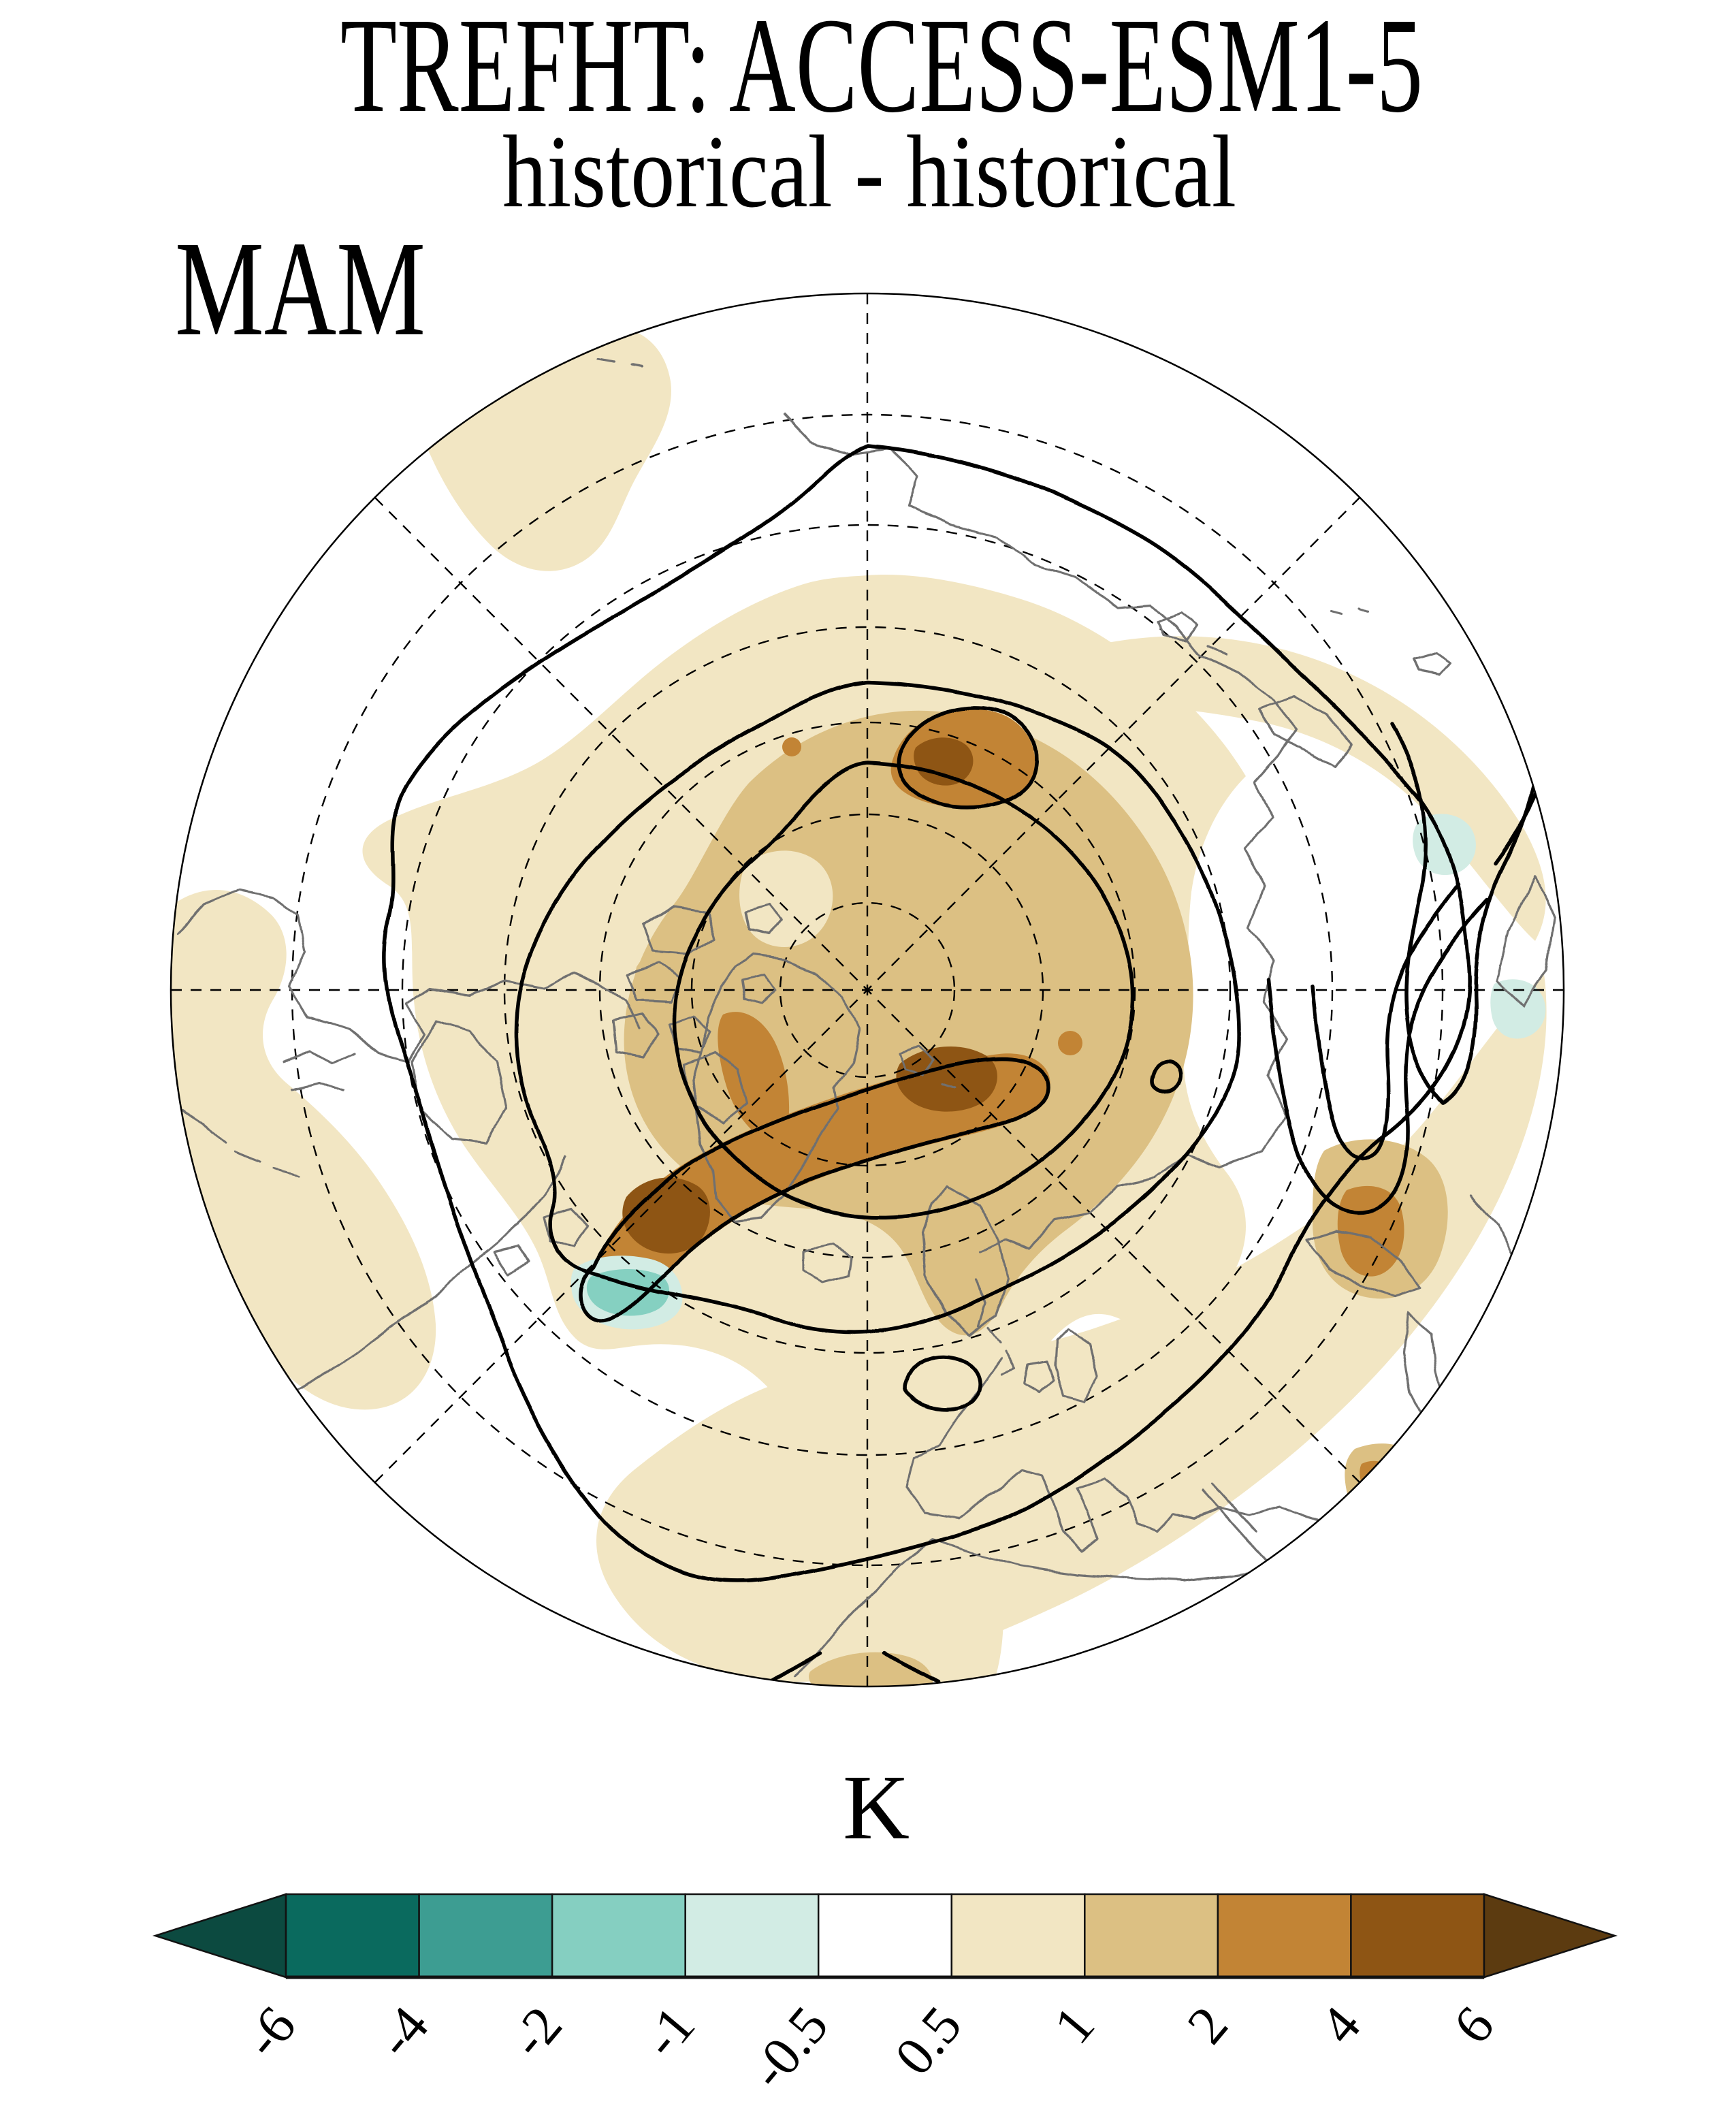 The image size is (1736, 2125). I want to click on warm-fill-banana, so click(814, 1188).